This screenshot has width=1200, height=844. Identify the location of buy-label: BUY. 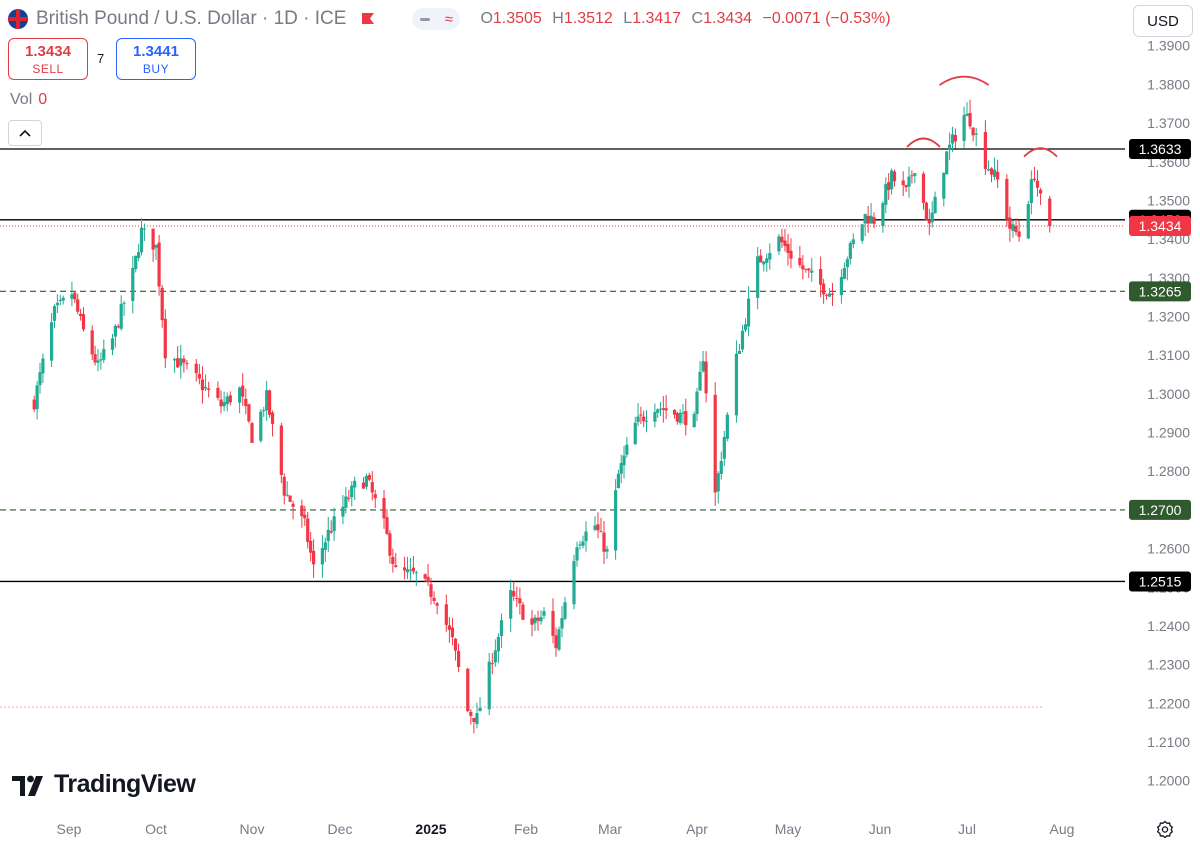
(156, 69).